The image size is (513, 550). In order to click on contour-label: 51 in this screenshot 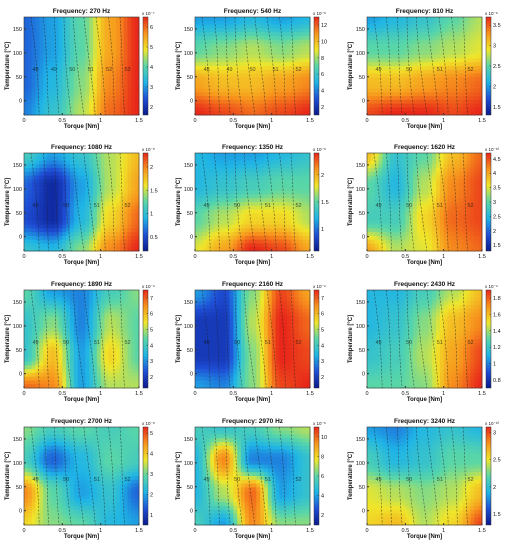, I will do `click(440, 206)`.